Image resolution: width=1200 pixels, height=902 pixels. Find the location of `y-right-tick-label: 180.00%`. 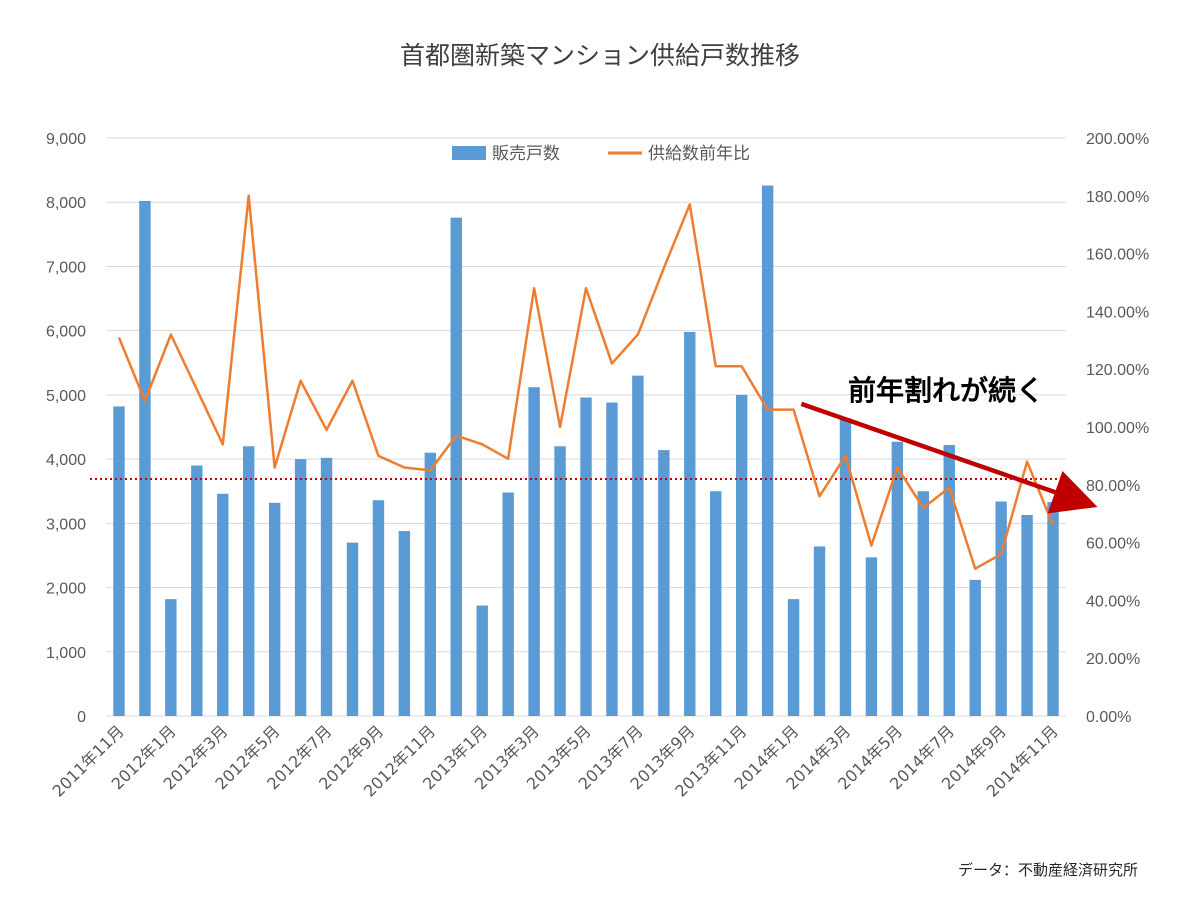

y-right-tick-label: 180.00% is located at coordinates (1117, 197).